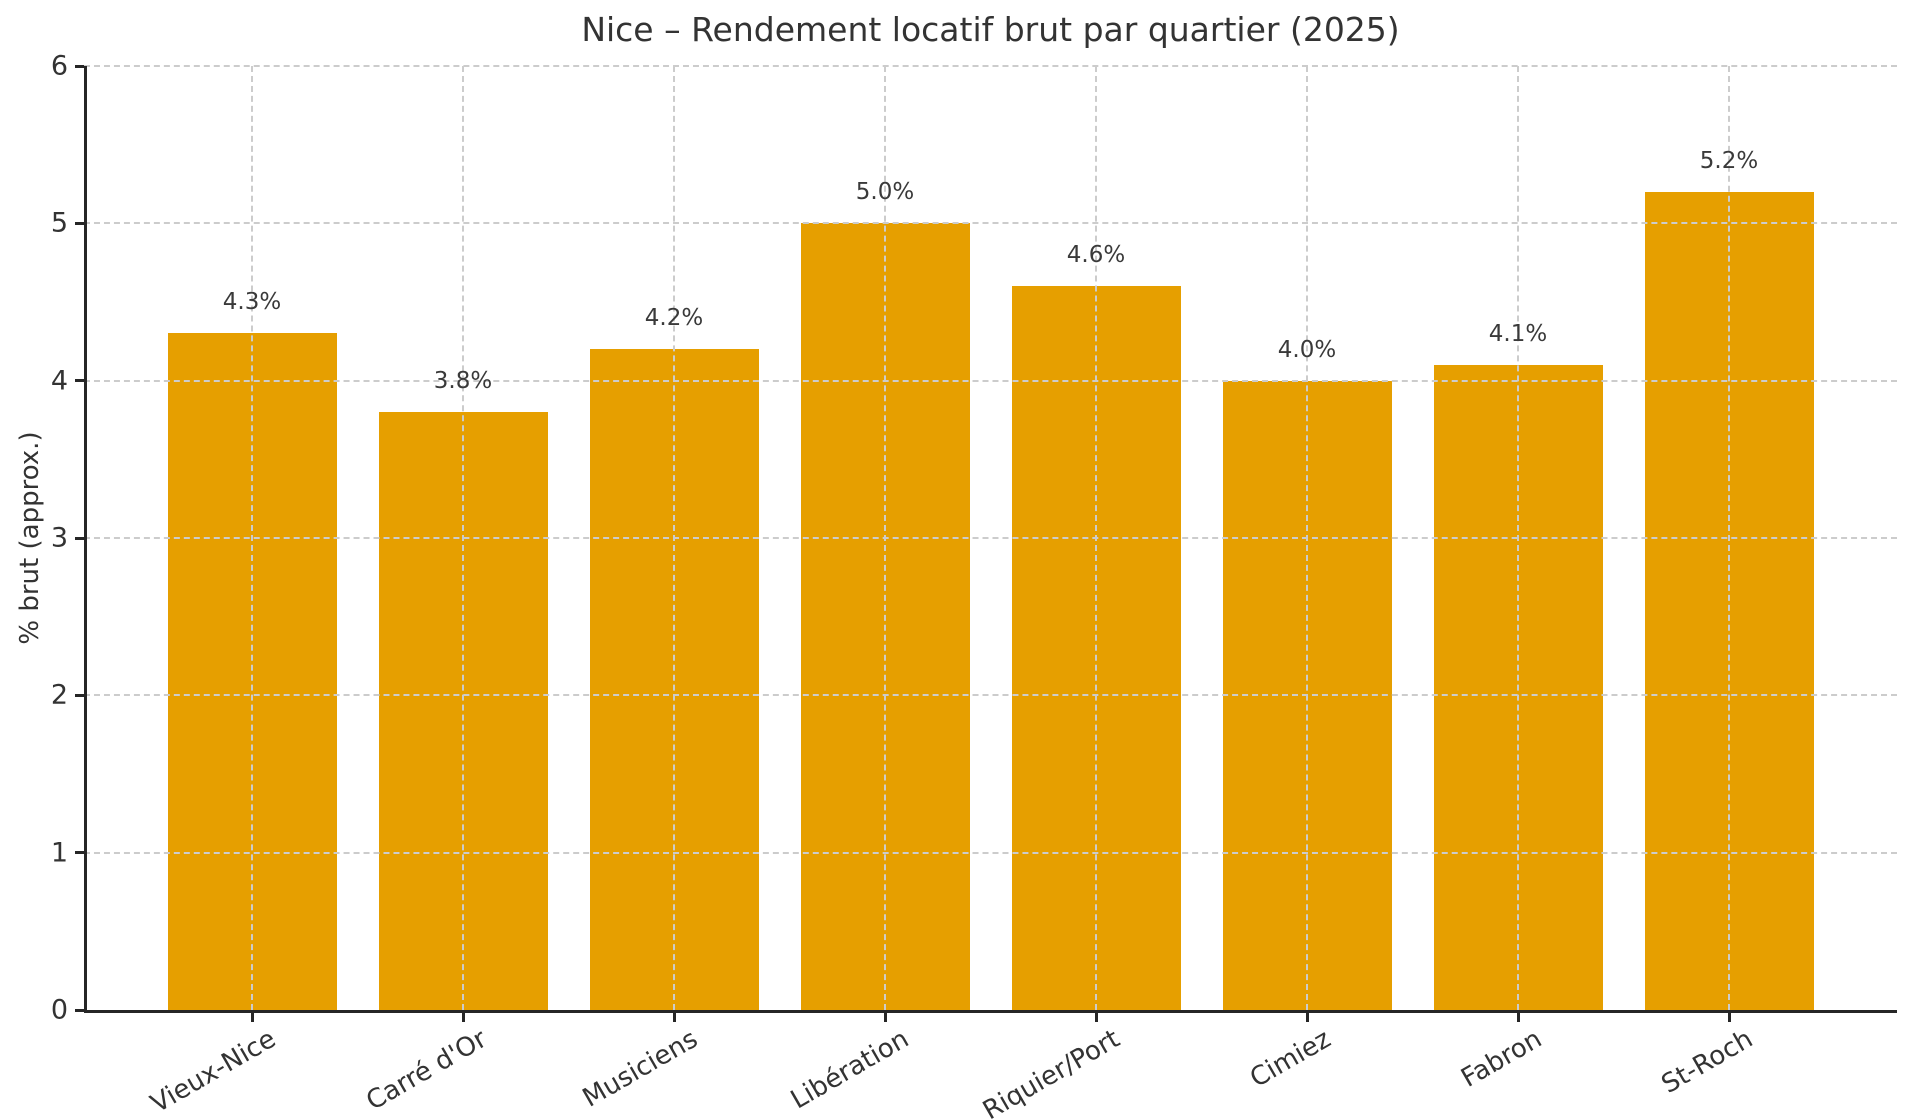 The image size is (1920, 1120). What do you see at coordinates (426, 1070) in the screenshot?
I see `x-tick-label: Carré d'Or` at bounding box center [426, 1070].